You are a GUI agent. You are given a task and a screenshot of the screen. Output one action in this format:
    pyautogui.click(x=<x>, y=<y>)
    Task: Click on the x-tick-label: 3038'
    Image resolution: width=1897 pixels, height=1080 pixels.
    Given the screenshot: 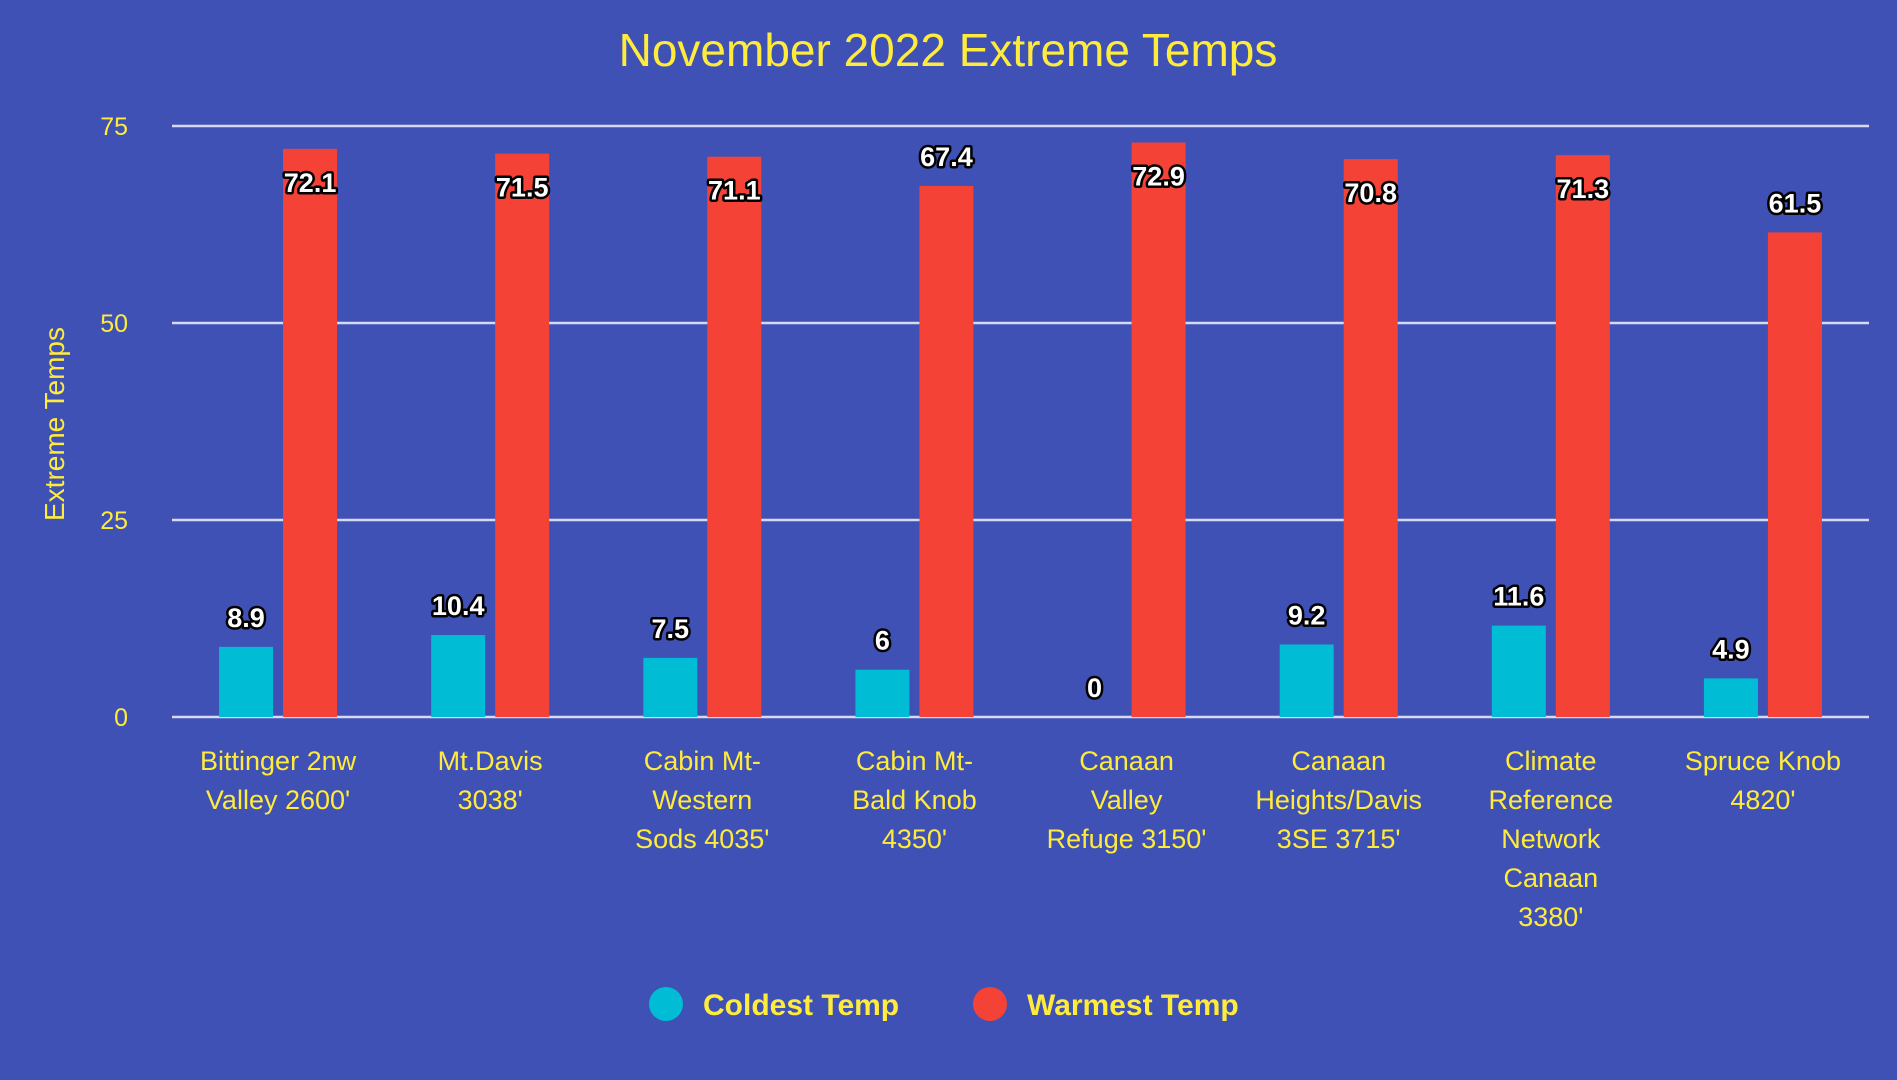 What is the action you would take?
    pyautogui.click(x=490, y=800)
    